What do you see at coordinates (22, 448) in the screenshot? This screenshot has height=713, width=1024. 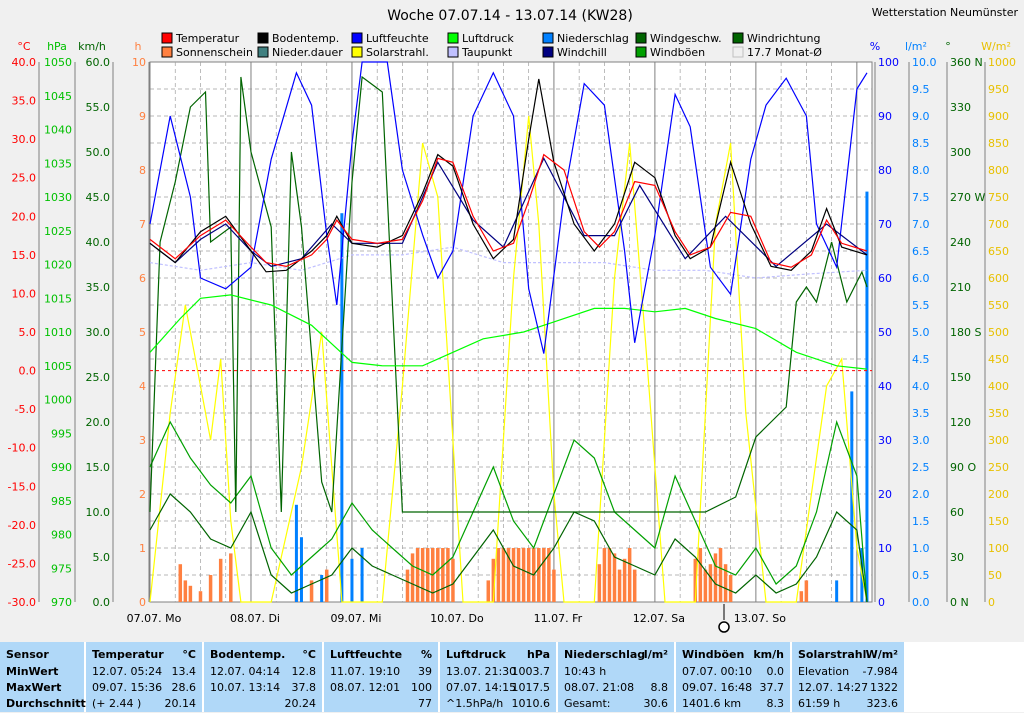 I see `tick-label-temp: -10.0` at bounding box center [22, 448].